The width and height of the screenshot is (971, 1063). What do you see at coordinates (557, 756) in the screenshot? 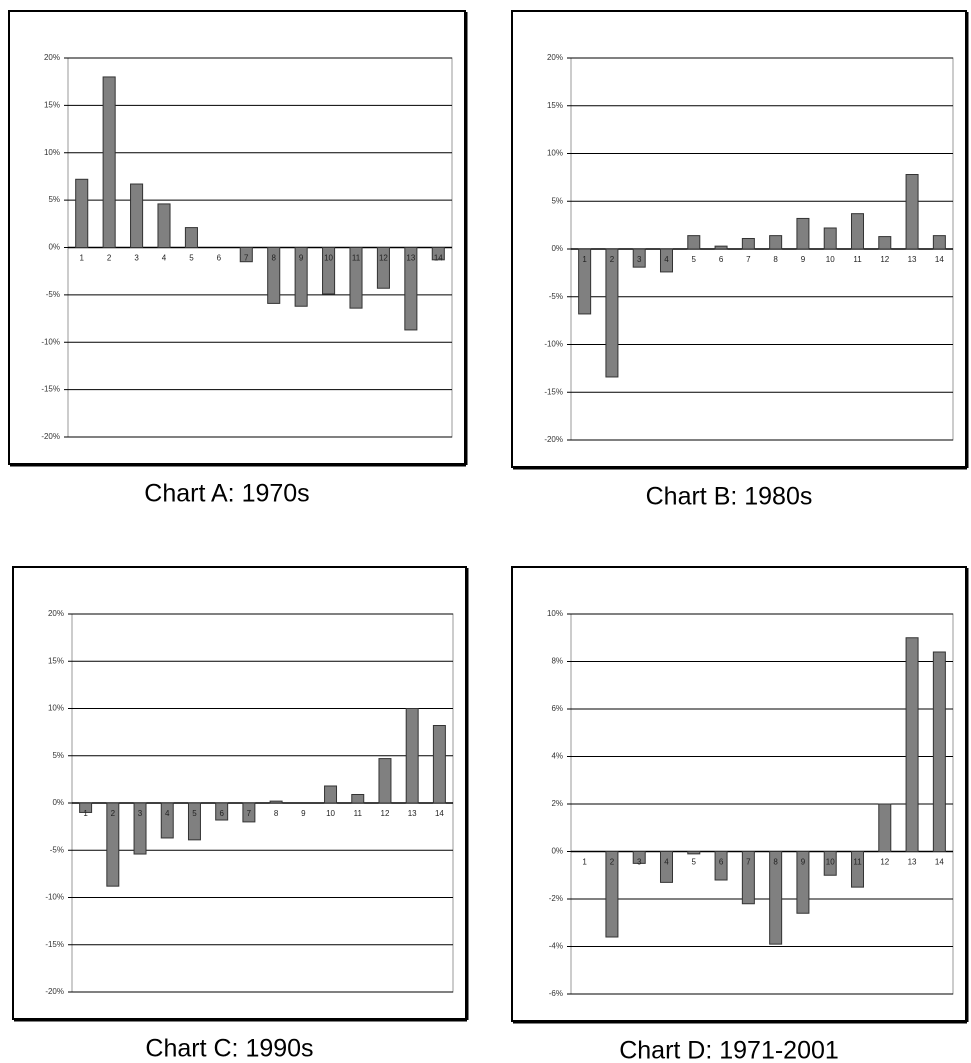
I see `y-tick-label: 4%` at bounding box center [557, 756].